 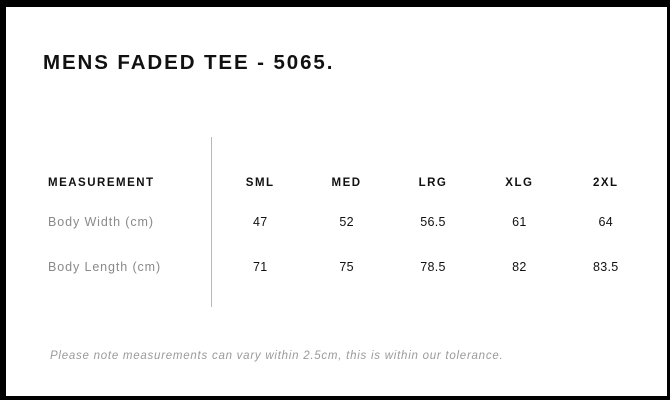 What do you see at coordinates (211, 222) in the screenshot?
I see `column-divider` at bounding box center [211, 222].